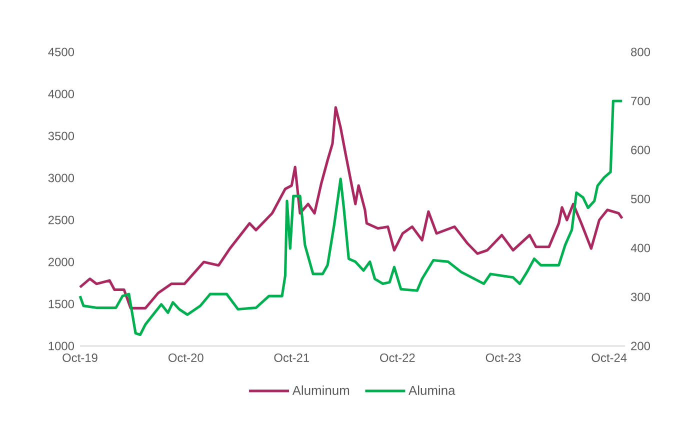 The image size is (687, 439). I want to click on x-tick-label: Oct-23, so click(503, 358).